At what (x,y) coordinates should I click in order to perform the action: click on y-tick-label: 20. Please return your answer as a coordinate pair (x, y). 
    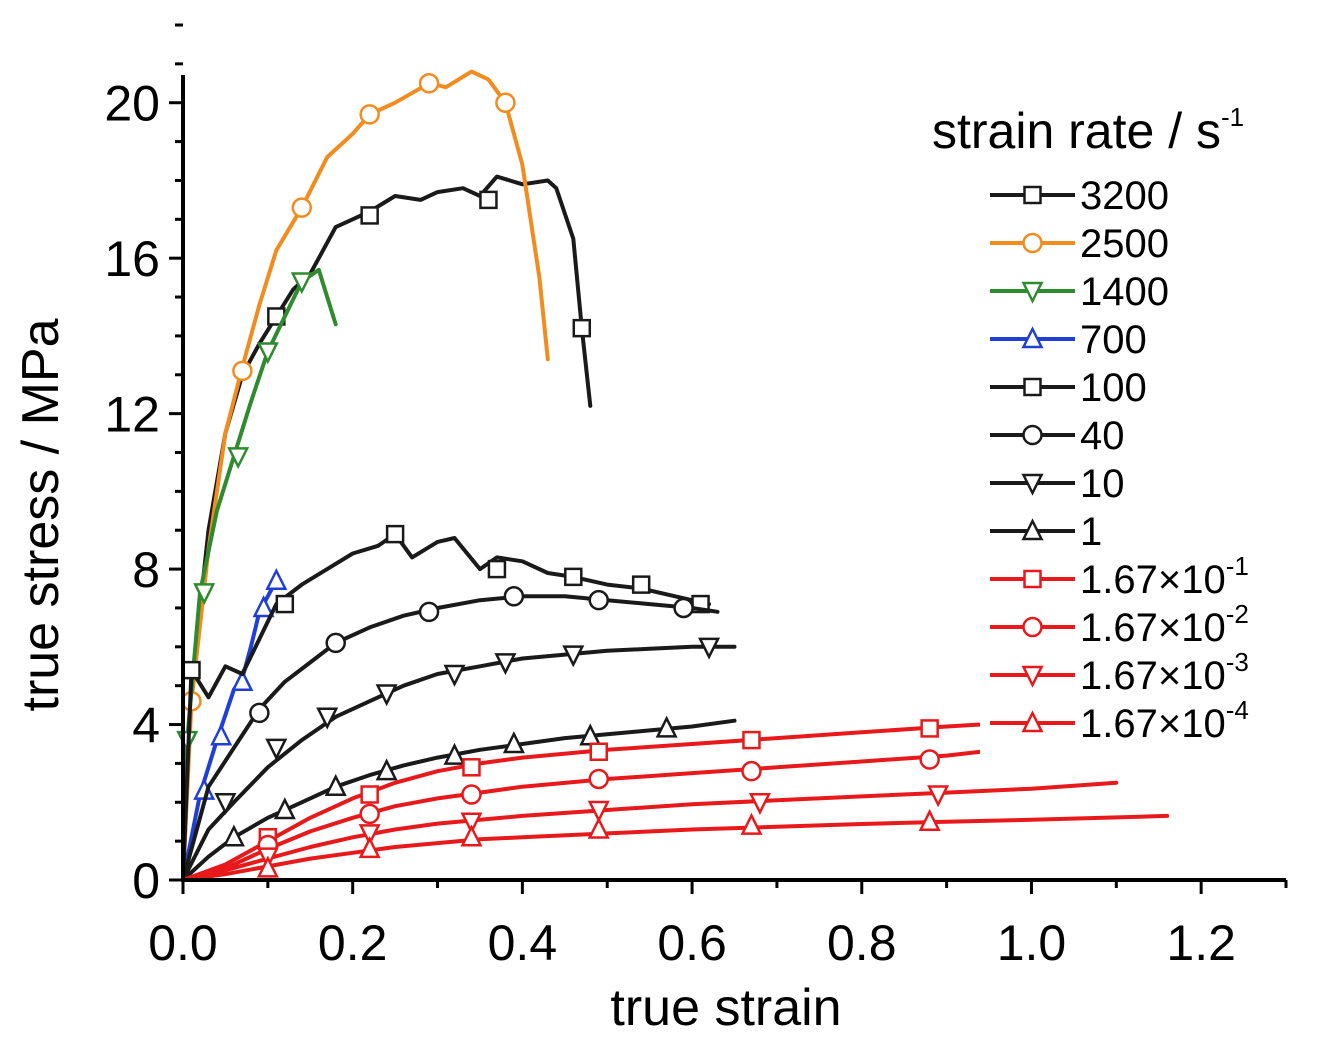
    Looking at the image, I should click on (132, 104).